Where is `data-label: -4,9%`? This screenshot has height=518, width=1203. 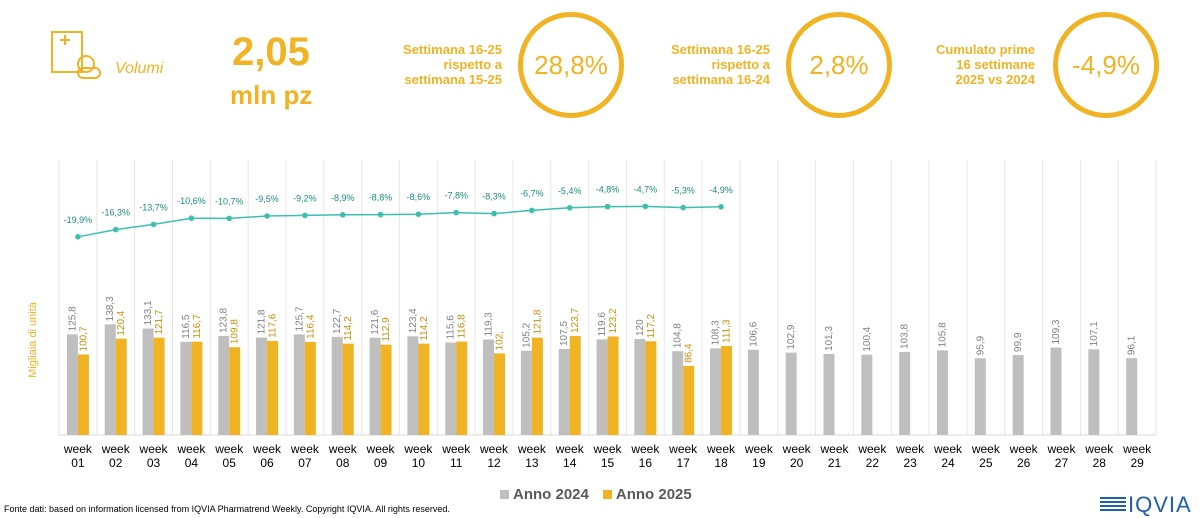
data-label: -4,9% is located at coordinates (721, 190).